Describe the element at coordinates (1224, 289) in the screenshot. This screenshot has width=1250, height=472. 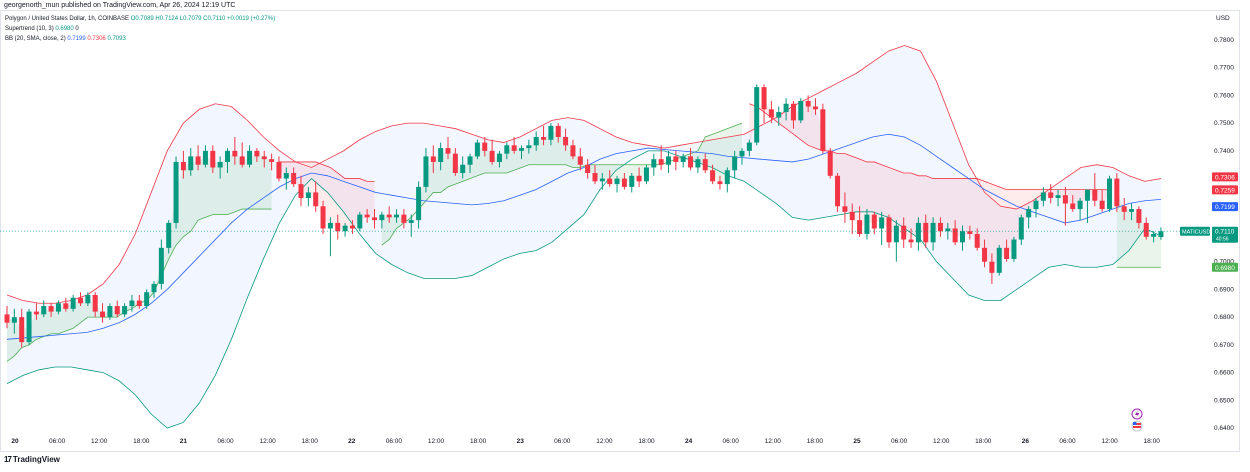
I see `price-tick-label: 0.6900` at that location.